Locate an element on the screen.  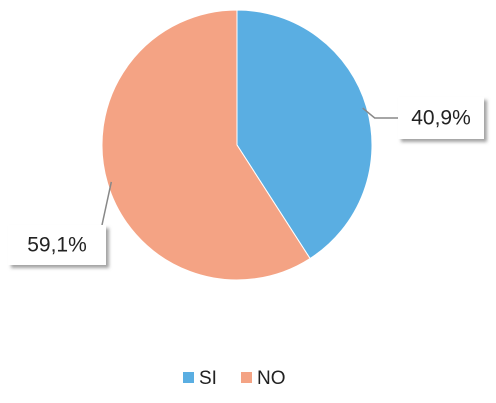
data-label: 40,9% is located at coordinates (441, 118).